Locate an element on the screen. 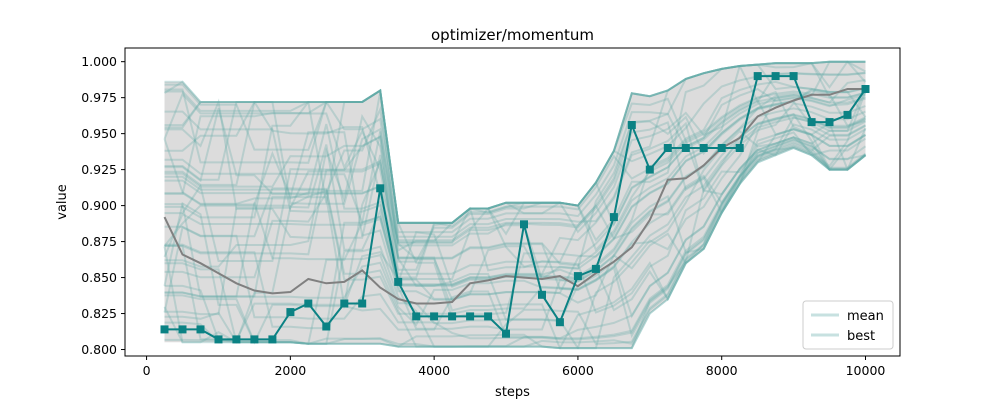 The height and width of the screenshot is (400, 1000). y-tick-label: 0.850 is located at coordinates (99, 277).